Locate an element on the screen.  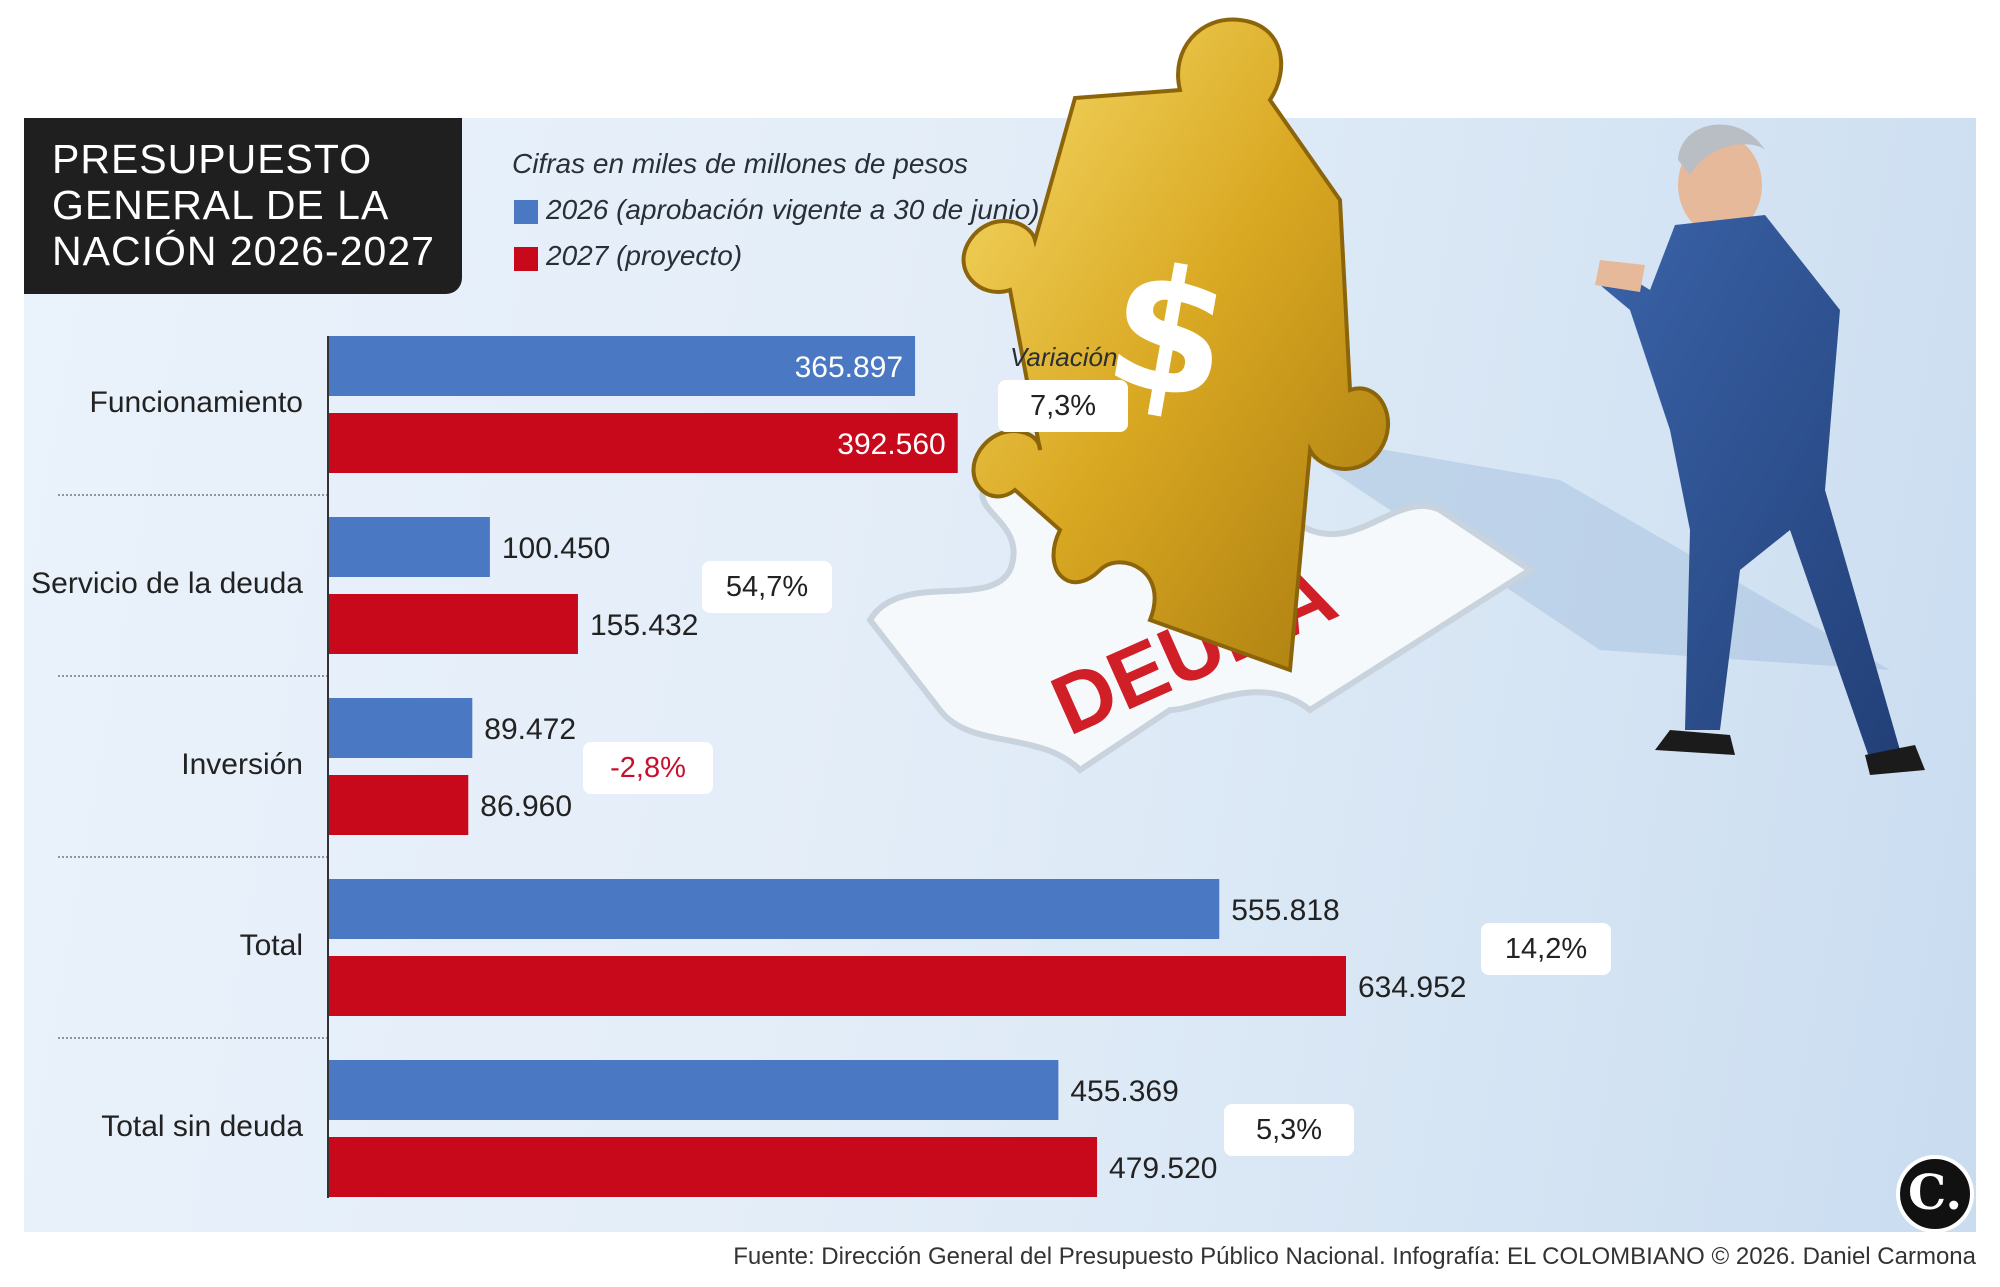
bar-value-label: 100.450 is located at coordinates (556, 548).